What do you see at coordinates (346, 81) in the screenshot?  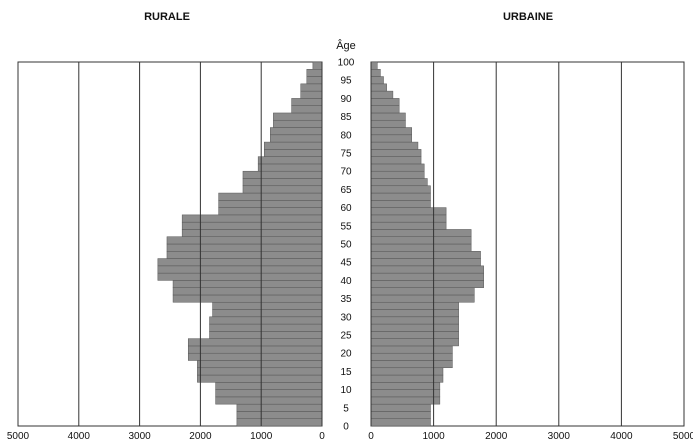 I see `age-tick-label: 95` at bounding box center [346, 81].